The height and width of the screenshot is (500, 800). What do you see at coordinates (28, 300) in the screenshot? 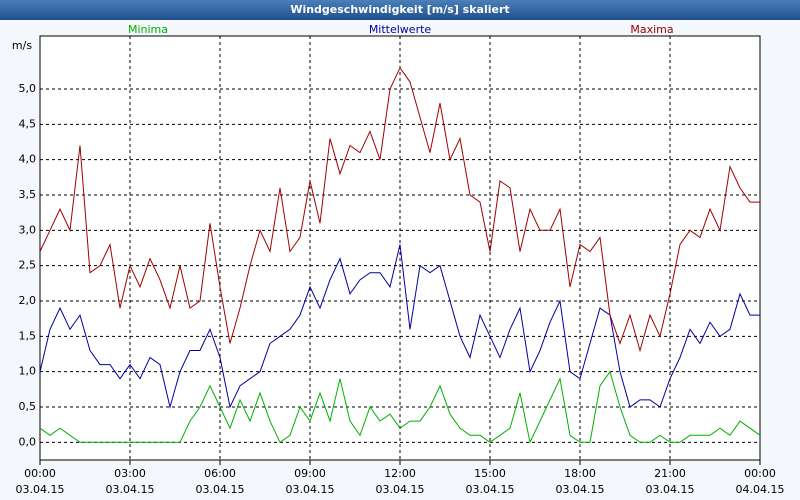
I see `y-tick-label: 2,0` at bounding box center [28, 300].